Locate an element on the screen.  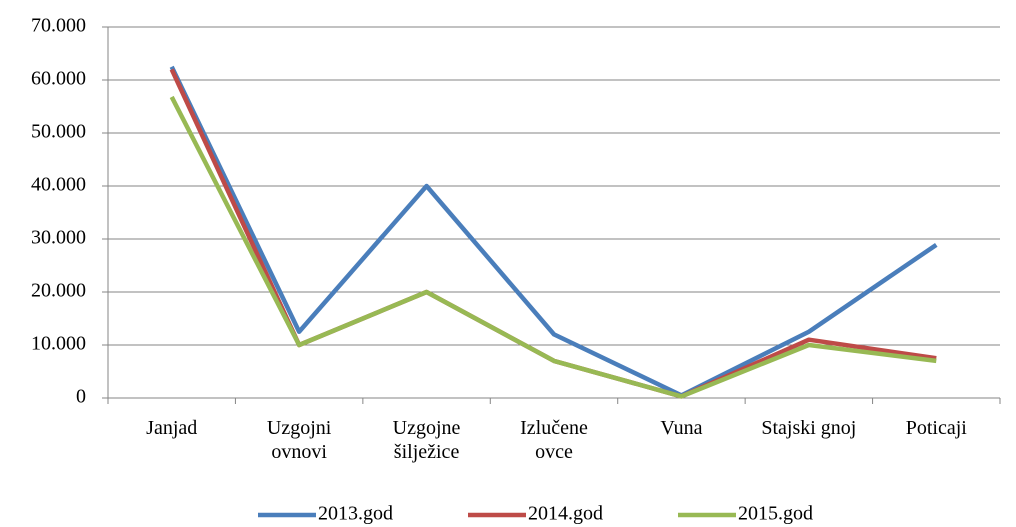
y-tick-label: 40.000 is located at coordinates (58, 185).